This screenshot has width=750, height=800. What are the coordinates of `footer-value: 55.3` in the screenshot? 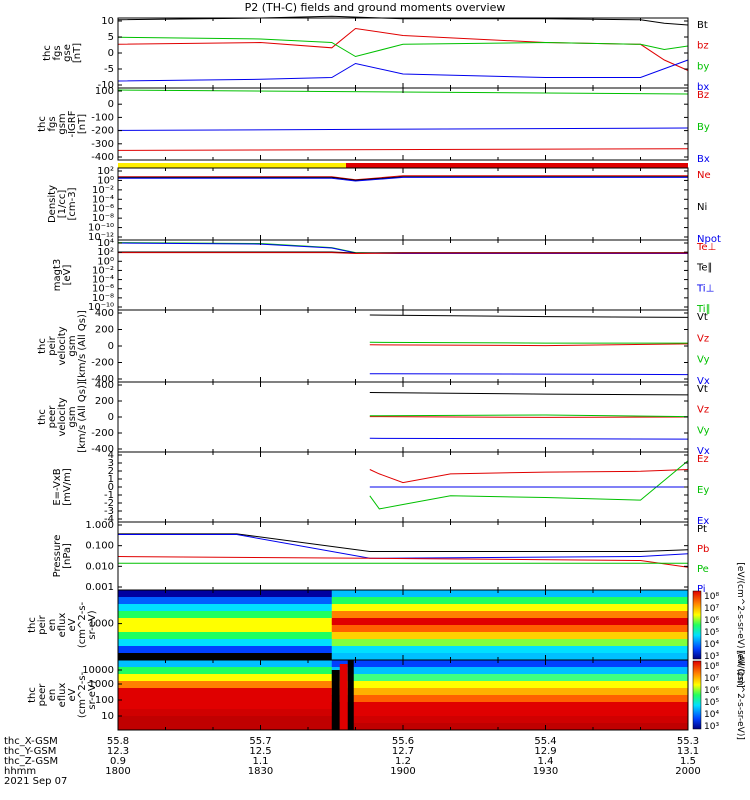 It's located at (688, 741).